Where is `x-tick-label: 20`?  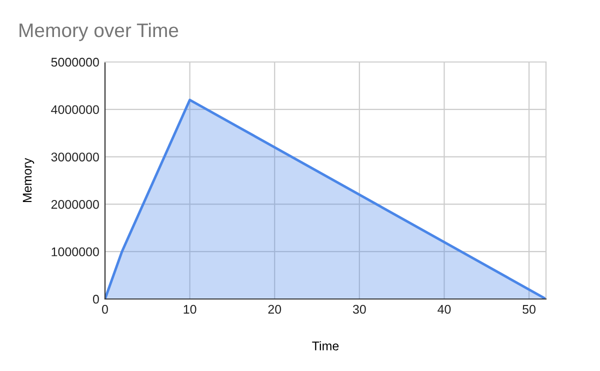 x-tick-label: 20 is located at coordinates (275, 309).